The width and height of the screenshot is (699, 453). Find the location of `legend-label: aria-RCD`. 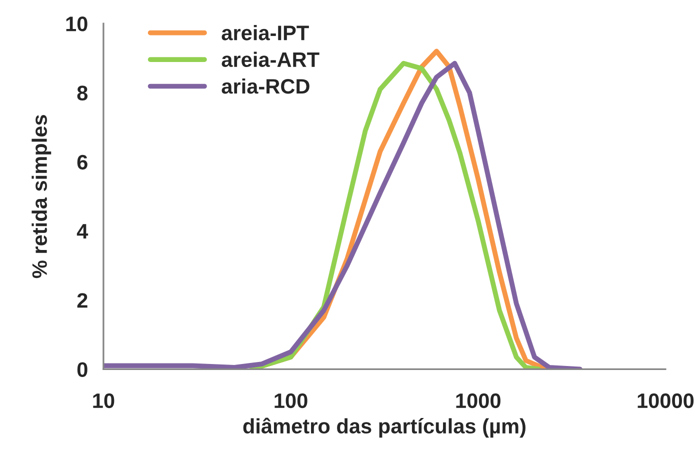

legend-label: aria-RCD is located at coordinates (266, 86).